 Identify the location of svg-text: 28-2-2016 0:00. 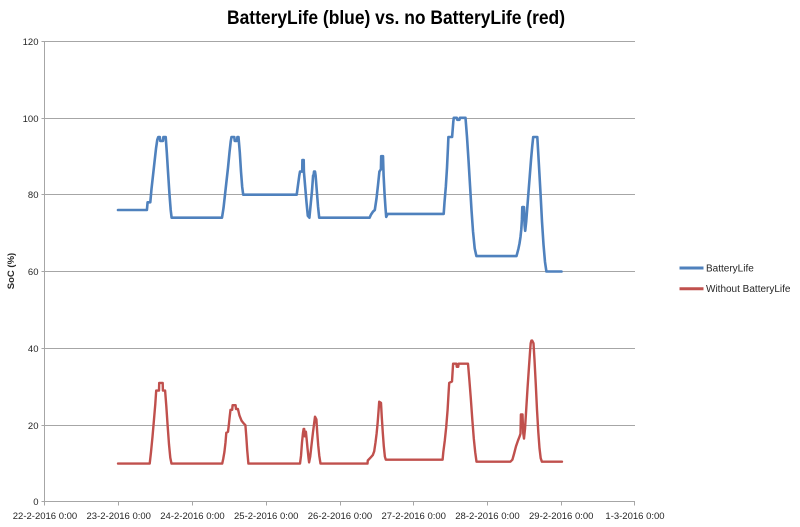
(487, 516).